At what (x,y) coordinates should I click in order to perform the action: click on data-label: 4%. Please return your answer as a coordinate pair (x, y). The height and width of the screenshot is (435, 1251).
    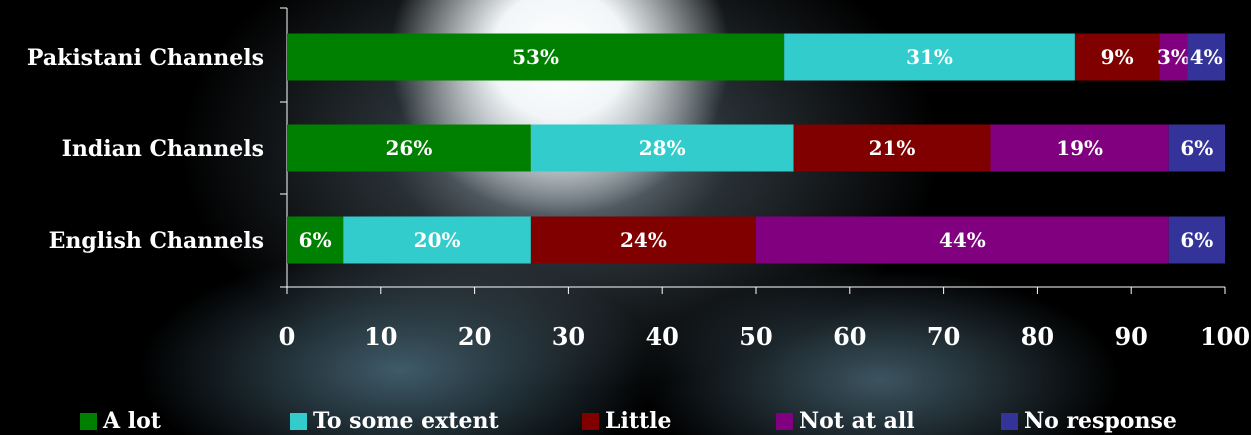
    Looking at the image, I should click on (1206, 57).